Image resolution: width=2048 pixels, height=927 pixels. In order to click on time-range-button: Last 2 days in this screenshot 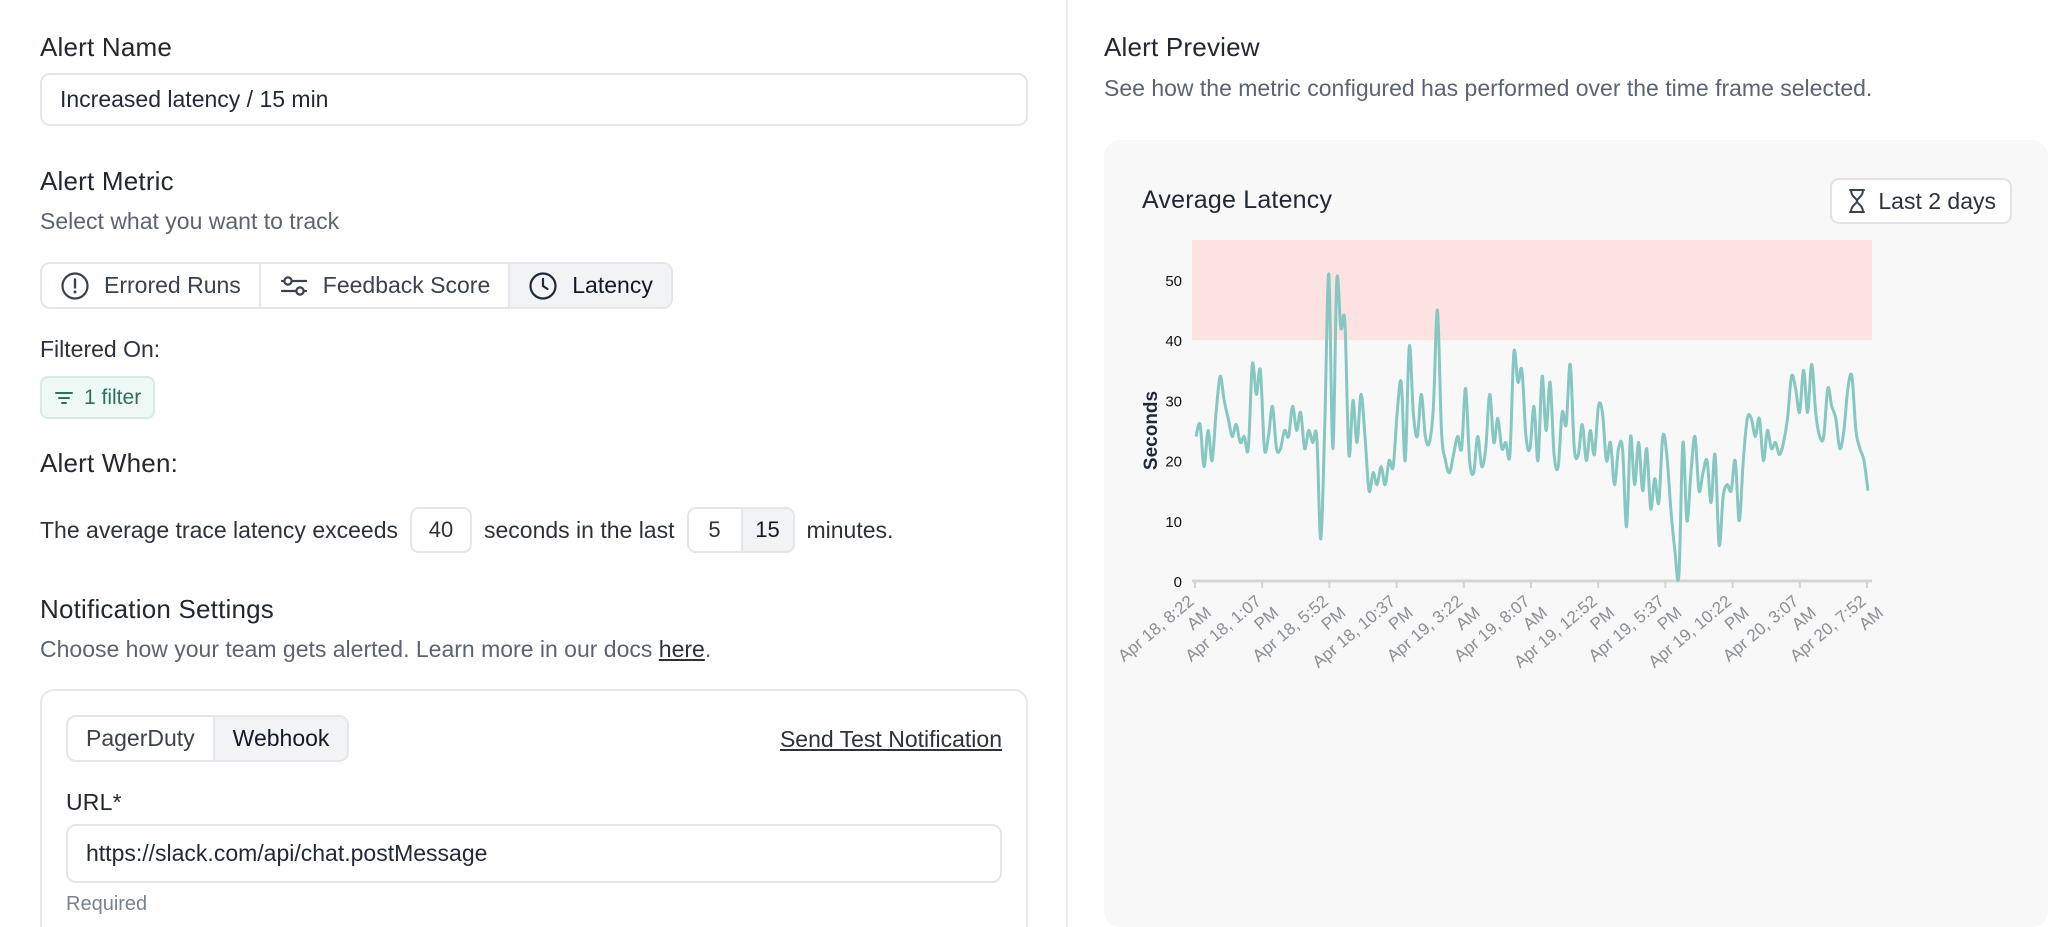, I will do `click(1921, 201)`.